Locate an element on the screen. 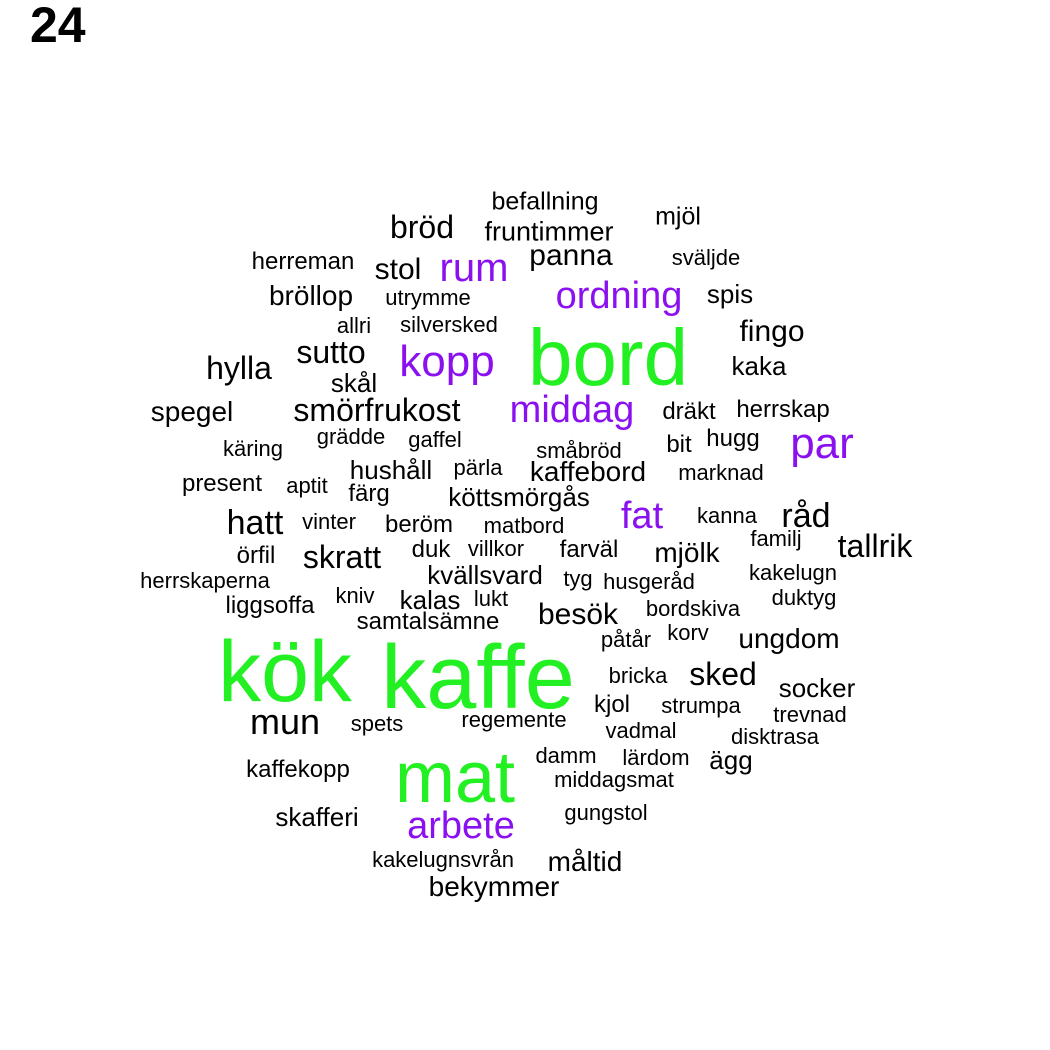  cloud-word: lukt is located at coordinates (491, 598).